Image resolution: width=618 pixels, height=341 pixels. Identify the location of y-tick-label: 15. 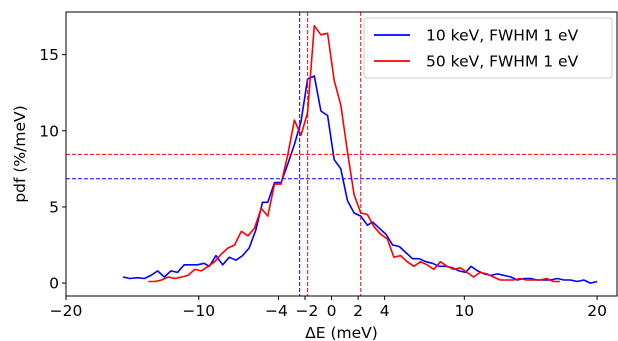
(49, 55).